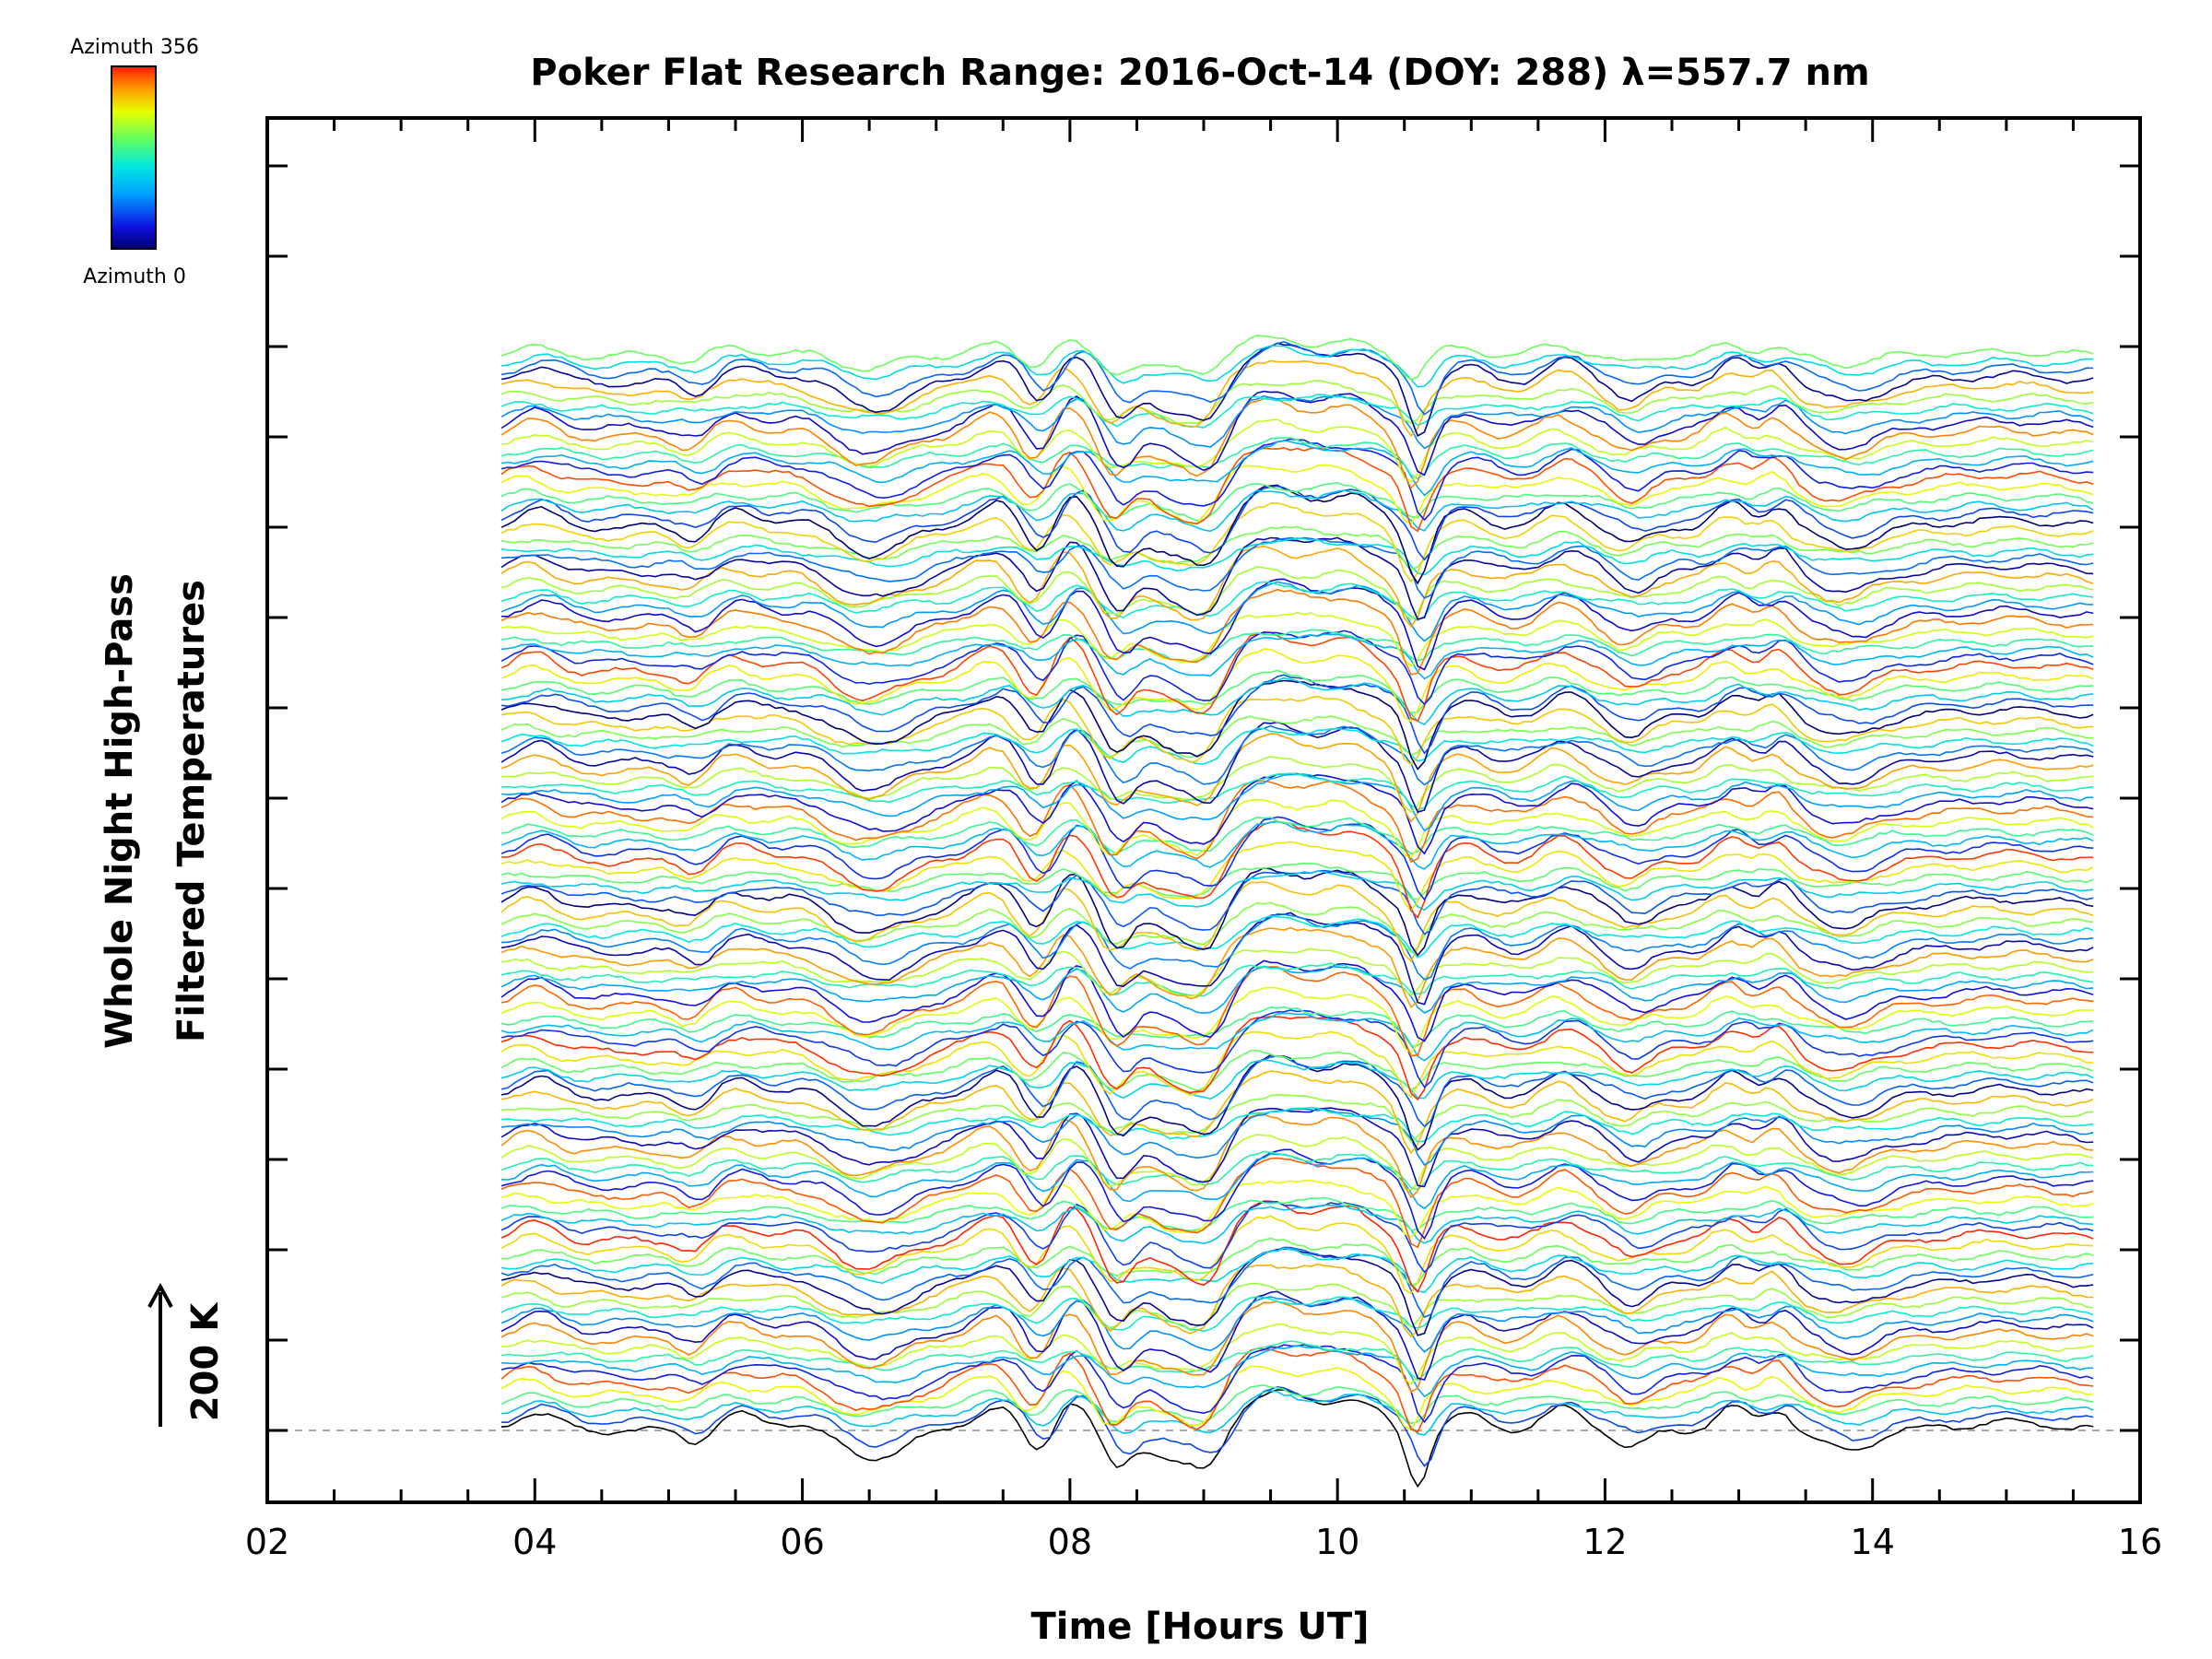 Image resolution: width=2212 pixels, height=1659 pixels. I want to click on colorbar: Azimuth 356 Azimuth 0, so click(134, 162).